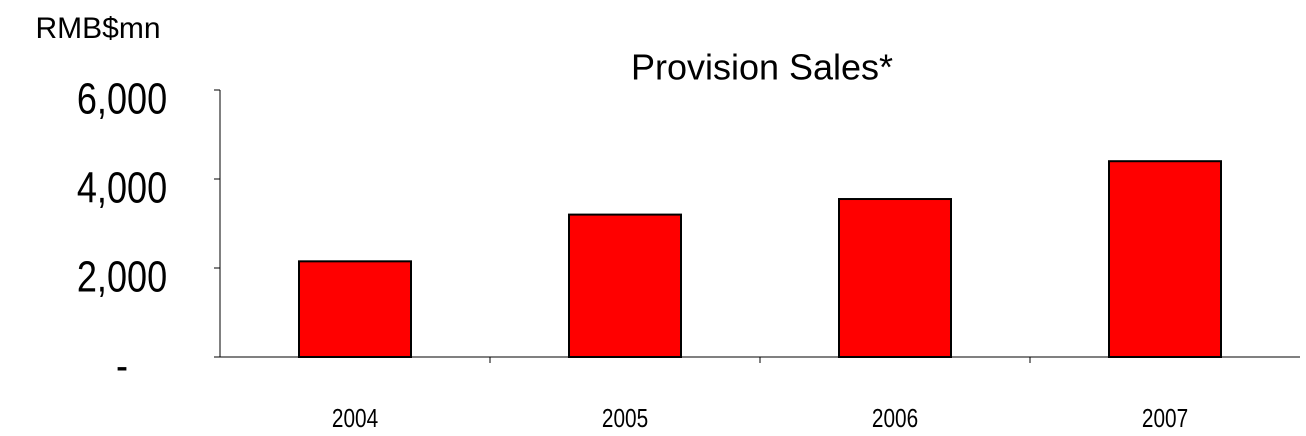  What do you see at coordinates (122, 98) in the screenshot?
I see `y-tick-label: 6,000` at bounding box center [122, 98].